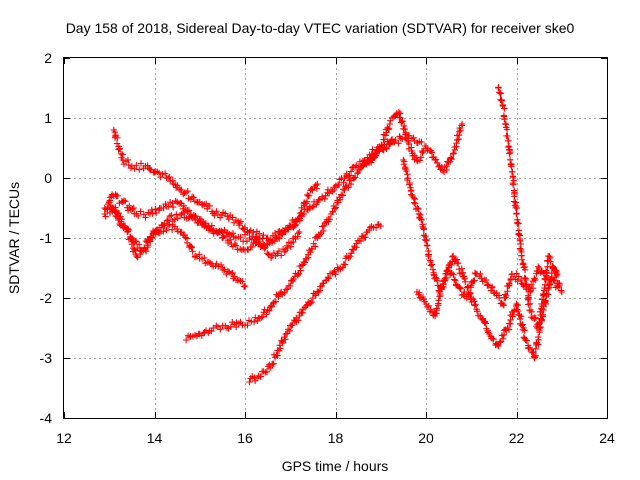  I want to click on x-tick-label: 14, so click(155, 438).